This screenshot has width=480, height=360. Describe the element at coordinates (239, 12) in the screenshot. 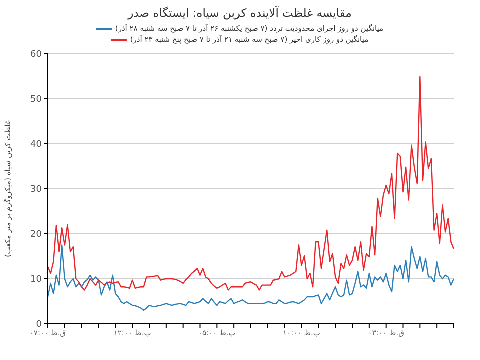

I see `chart-title: مقایسه غلظت آلاینده کربن سیاه: ایستگاه صدر` at that location.